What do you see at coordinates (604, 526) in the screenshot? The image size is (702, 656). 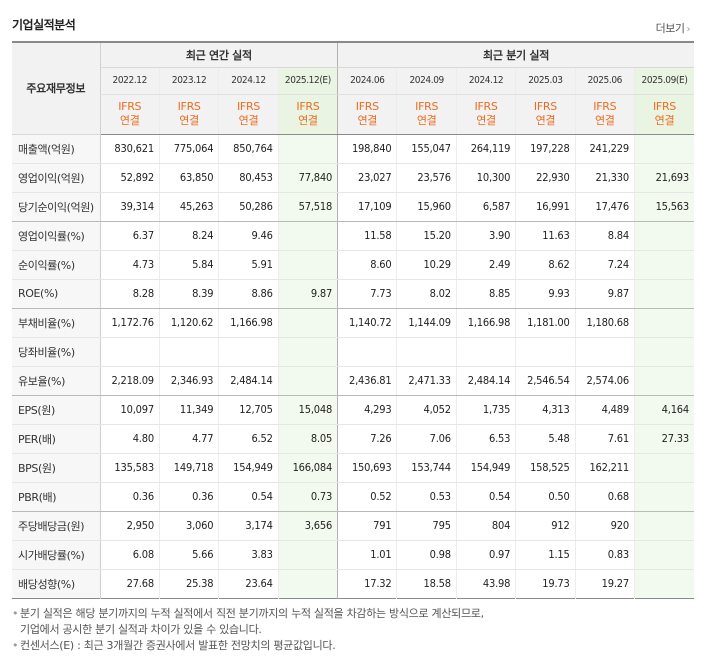 I see `table-cell: 920` at bounding box center [604, 526].